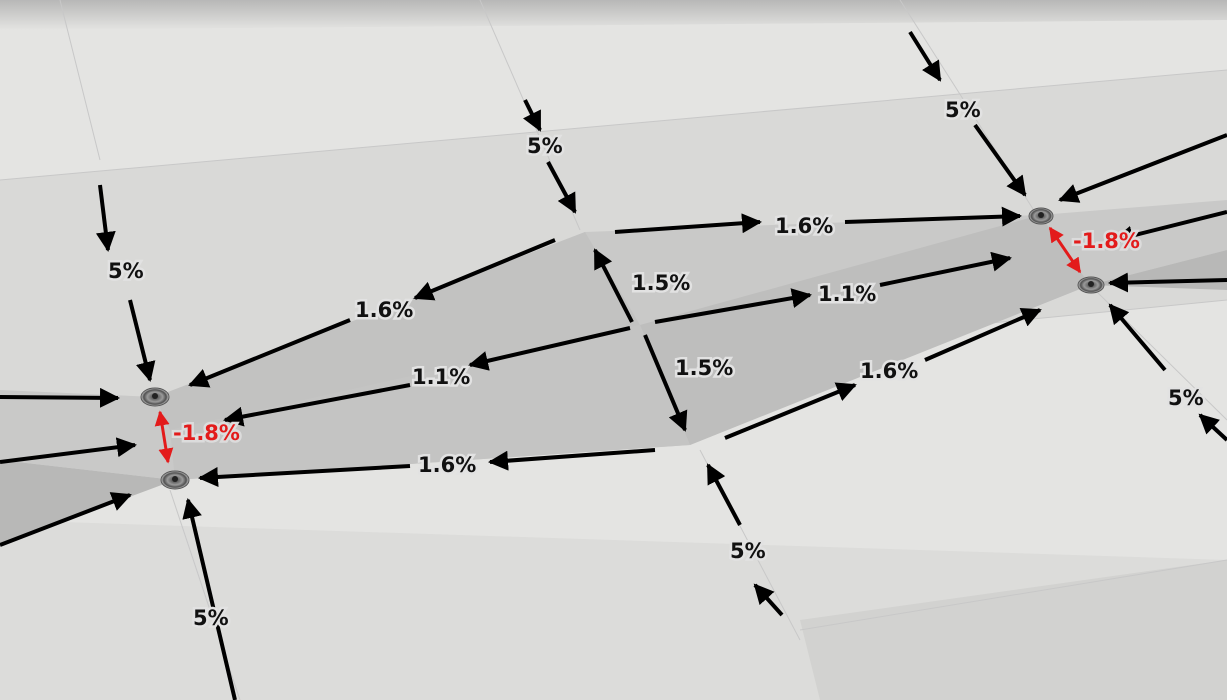 The width and height of the screenshot is (1227, 700). Describe the element at coordinates (384, 310) in the screenshot. I see `label-left-upper-valley: 1.6%` at that location.